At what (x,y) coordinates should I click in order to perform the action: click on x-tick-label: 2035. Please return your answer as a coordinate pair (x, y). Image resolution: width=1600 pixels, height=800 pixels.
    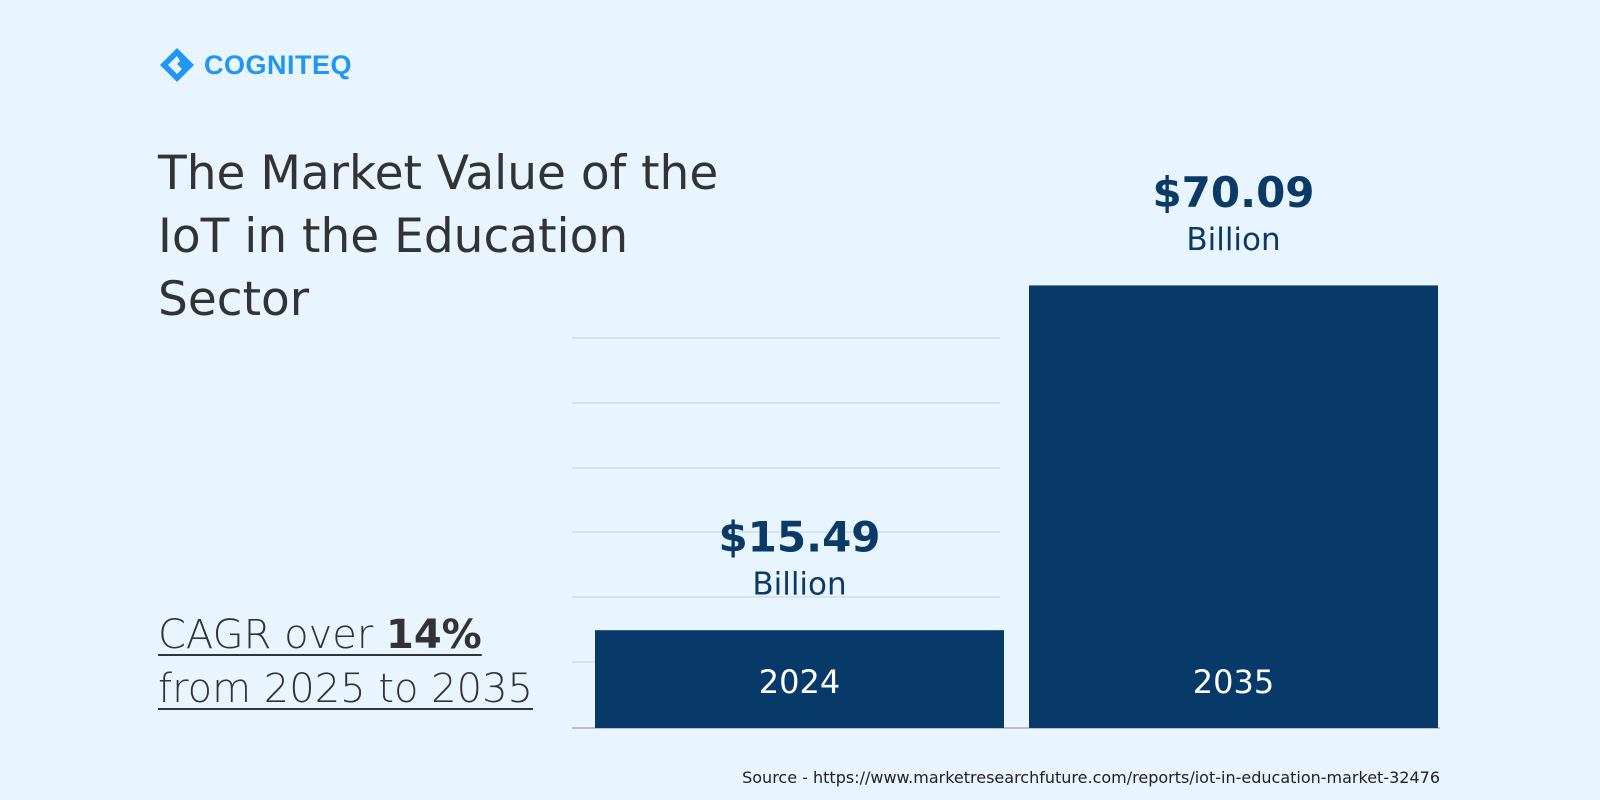
    Looking at the image, I should click on (1233, 682).